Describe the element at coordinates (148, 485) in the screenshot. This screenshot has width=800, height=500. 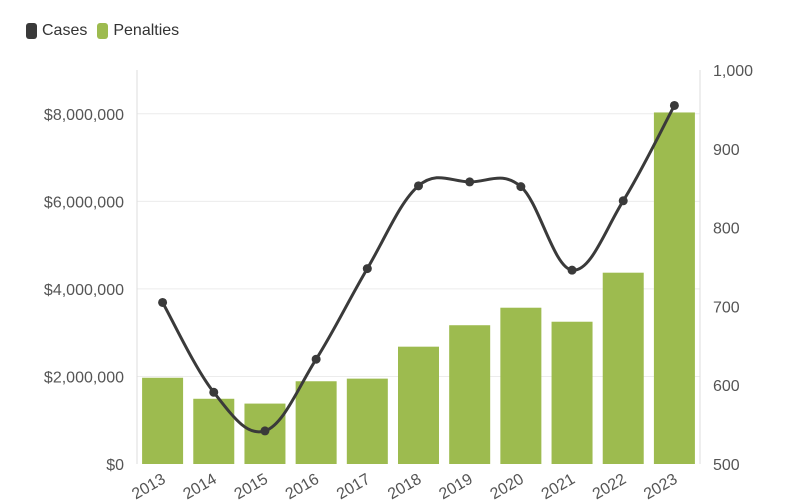
I see `x-tick-label: 2013` at that location.